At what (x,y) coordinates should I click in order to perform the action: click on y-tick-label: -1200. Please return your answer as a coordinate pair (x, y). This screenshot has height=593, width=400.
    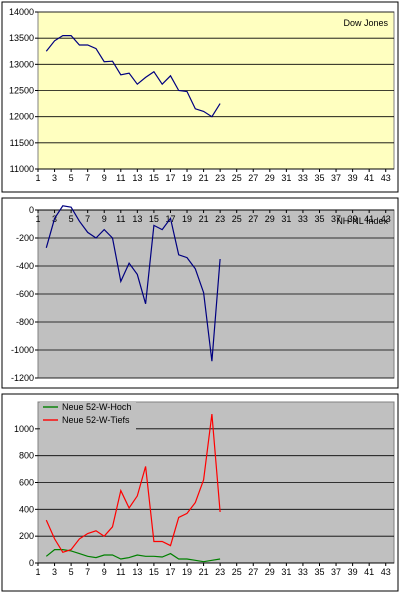
    Looking at the image, I should click on (22, 378).